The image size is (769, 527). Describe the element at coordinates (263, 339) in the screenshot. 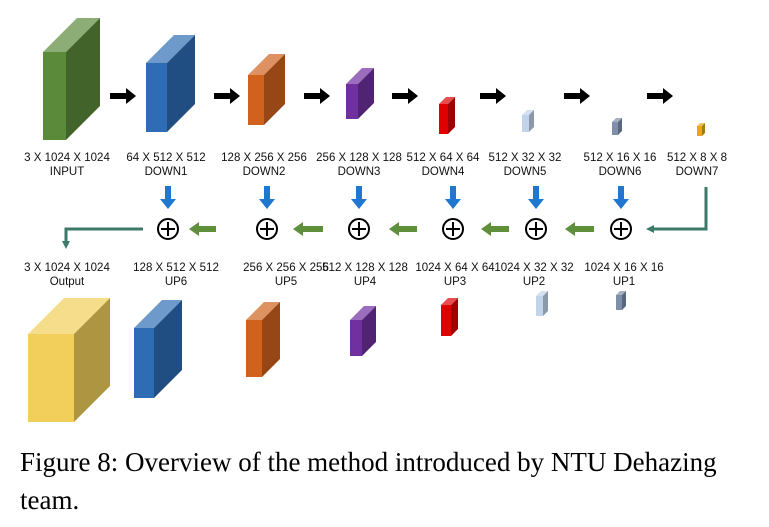

I see `decoder-block-up5` at that location.